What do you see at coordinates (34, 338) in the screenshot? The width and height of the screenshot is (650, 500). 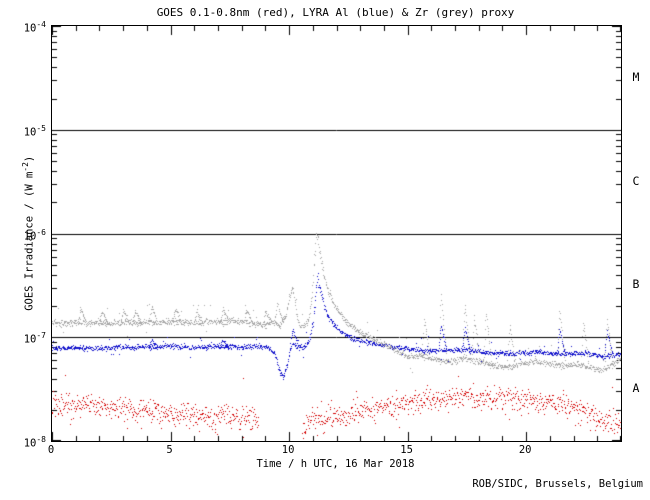 I see `y-tick-label: 10⁻⁷` at bounding box center [34, 338].